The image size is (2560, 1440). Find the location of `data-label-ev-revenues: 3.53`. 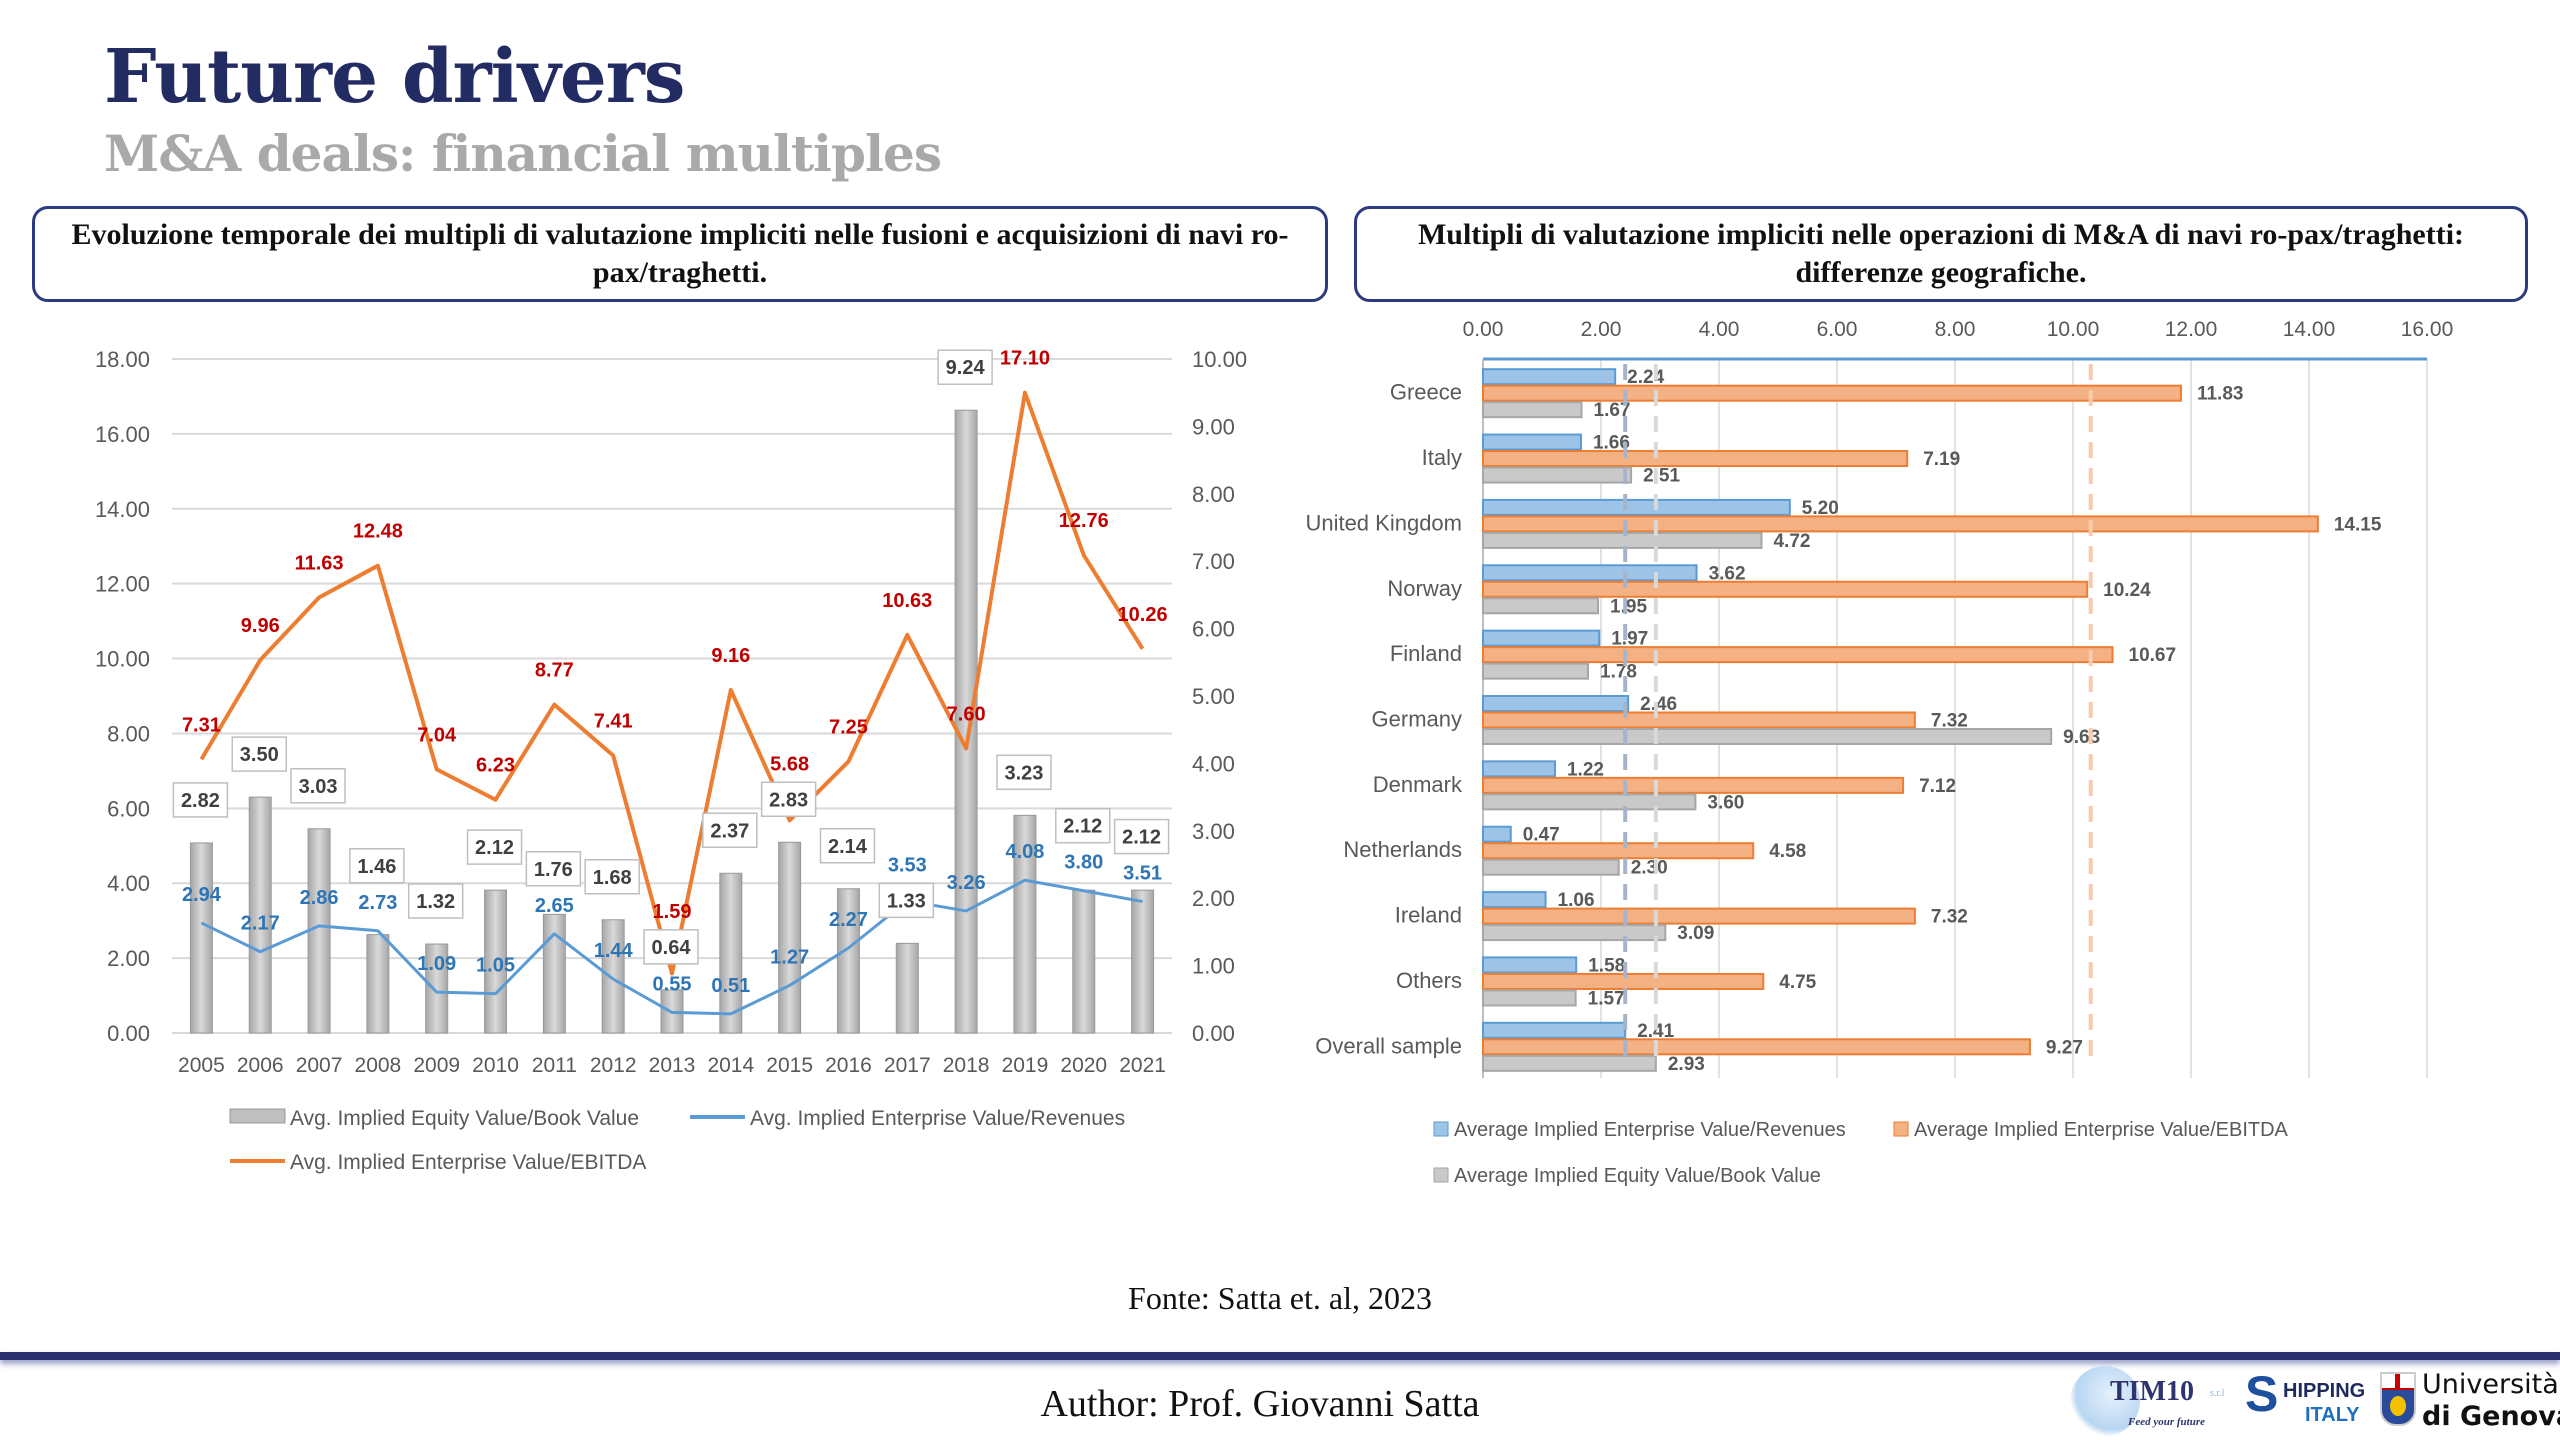

data-label-ev-revenues: 3.53 is located at coordinates (907, 865).